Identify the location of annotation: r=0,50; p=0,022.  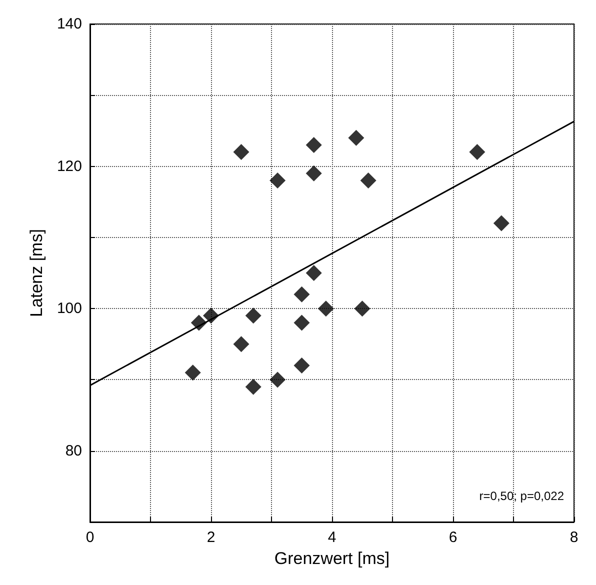
(521, 496).